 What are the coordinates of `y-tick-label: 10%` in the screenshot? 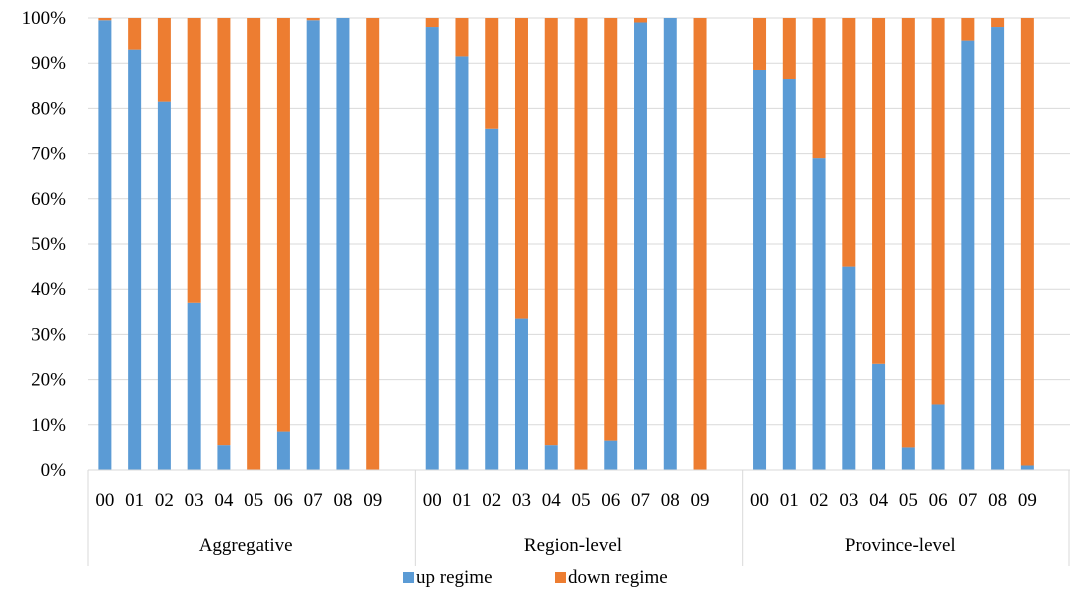 It's located at (48, 425).